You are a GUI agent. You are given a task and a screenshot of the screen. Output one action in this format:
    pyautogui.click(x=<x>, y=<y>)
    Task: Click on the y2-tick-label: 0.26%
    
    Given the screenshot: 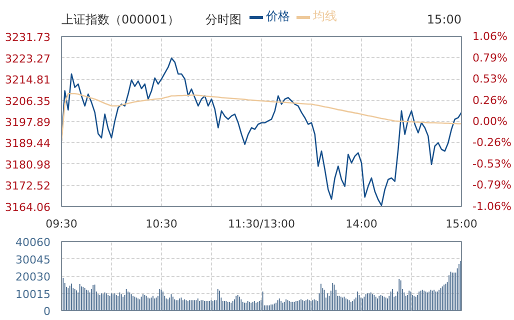 What is the action you would take?
    pyautogui.click(x=490, y=101)
    